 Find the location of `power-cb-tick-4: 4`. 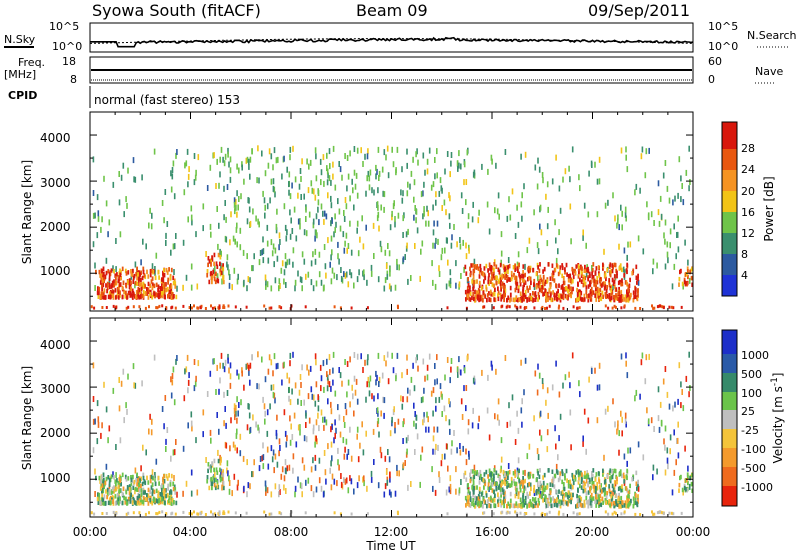

power-cb-tick-4: 4 is located at coordinates (744, 275).